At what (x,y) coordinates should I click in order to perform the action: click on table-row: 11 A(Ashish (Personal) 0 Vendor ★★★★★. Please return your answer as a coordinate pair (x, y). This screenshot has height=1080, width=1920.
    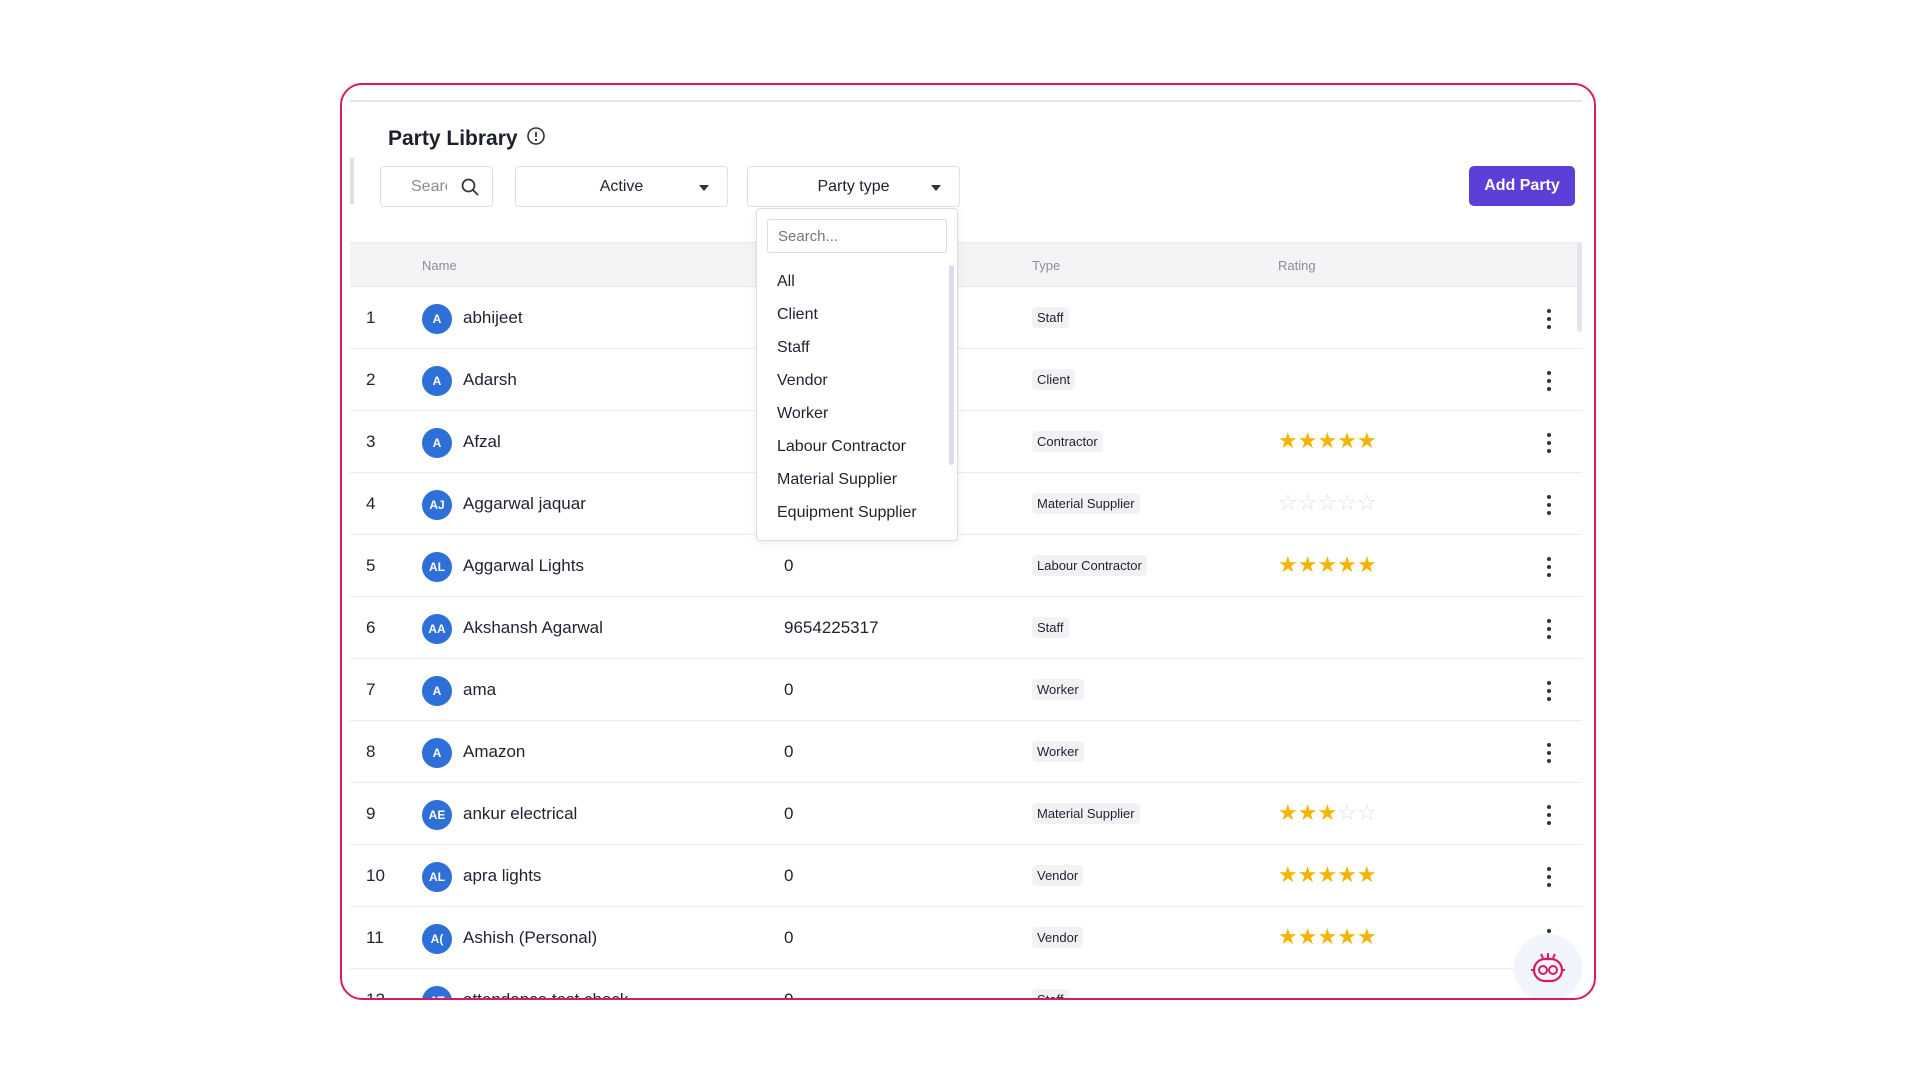
    Looking at the image, I should click on (966, 938).